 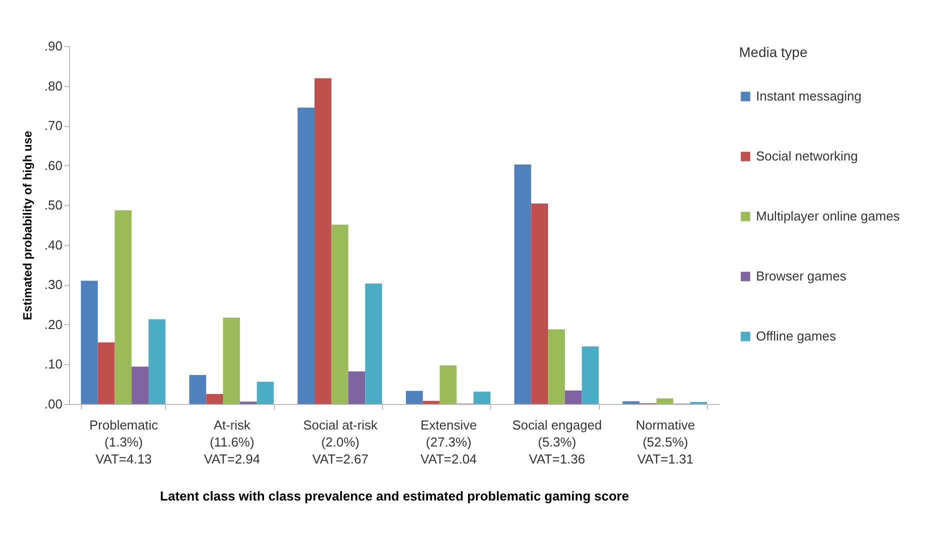 What do you see at coordinates (53, 284) in the screenshot?
I see `y-tick-label: .30` at bounding box center [53, 284].